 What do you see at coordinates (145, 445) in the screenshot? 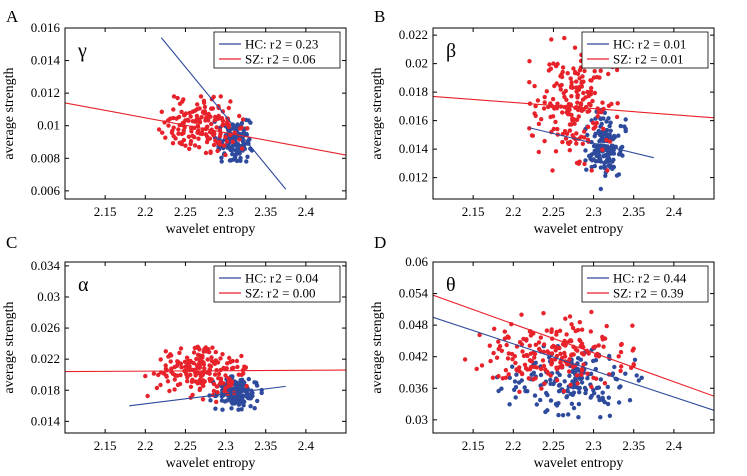
I see `x-tick-label: 2.2` at bounding box center [145, 445].